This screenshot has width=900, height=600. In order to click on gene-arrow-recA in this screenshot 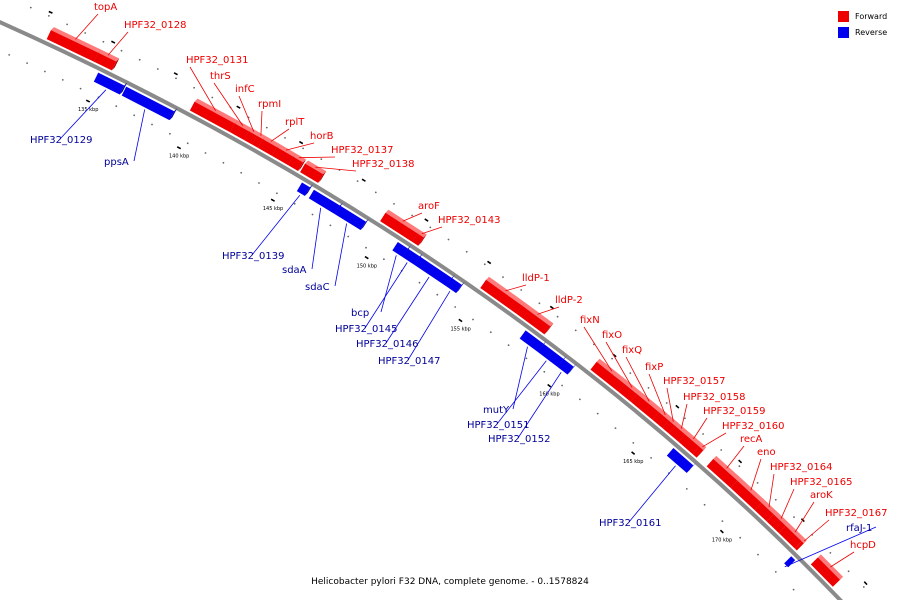, I will do `click(722, 473)`.